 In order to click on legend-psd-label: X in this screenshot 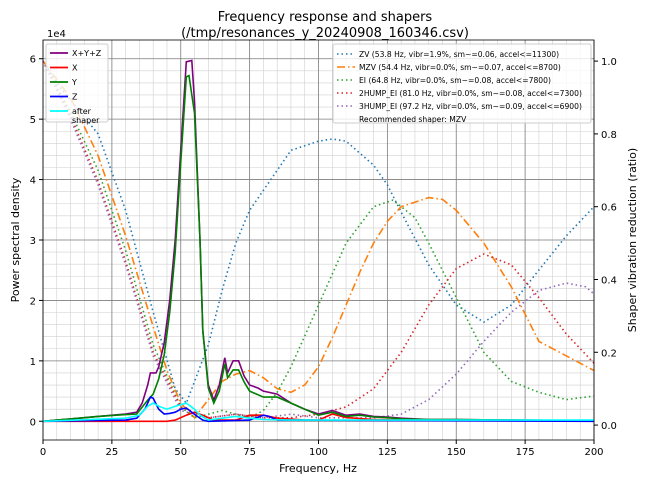, I will do `click(75, 68)`.